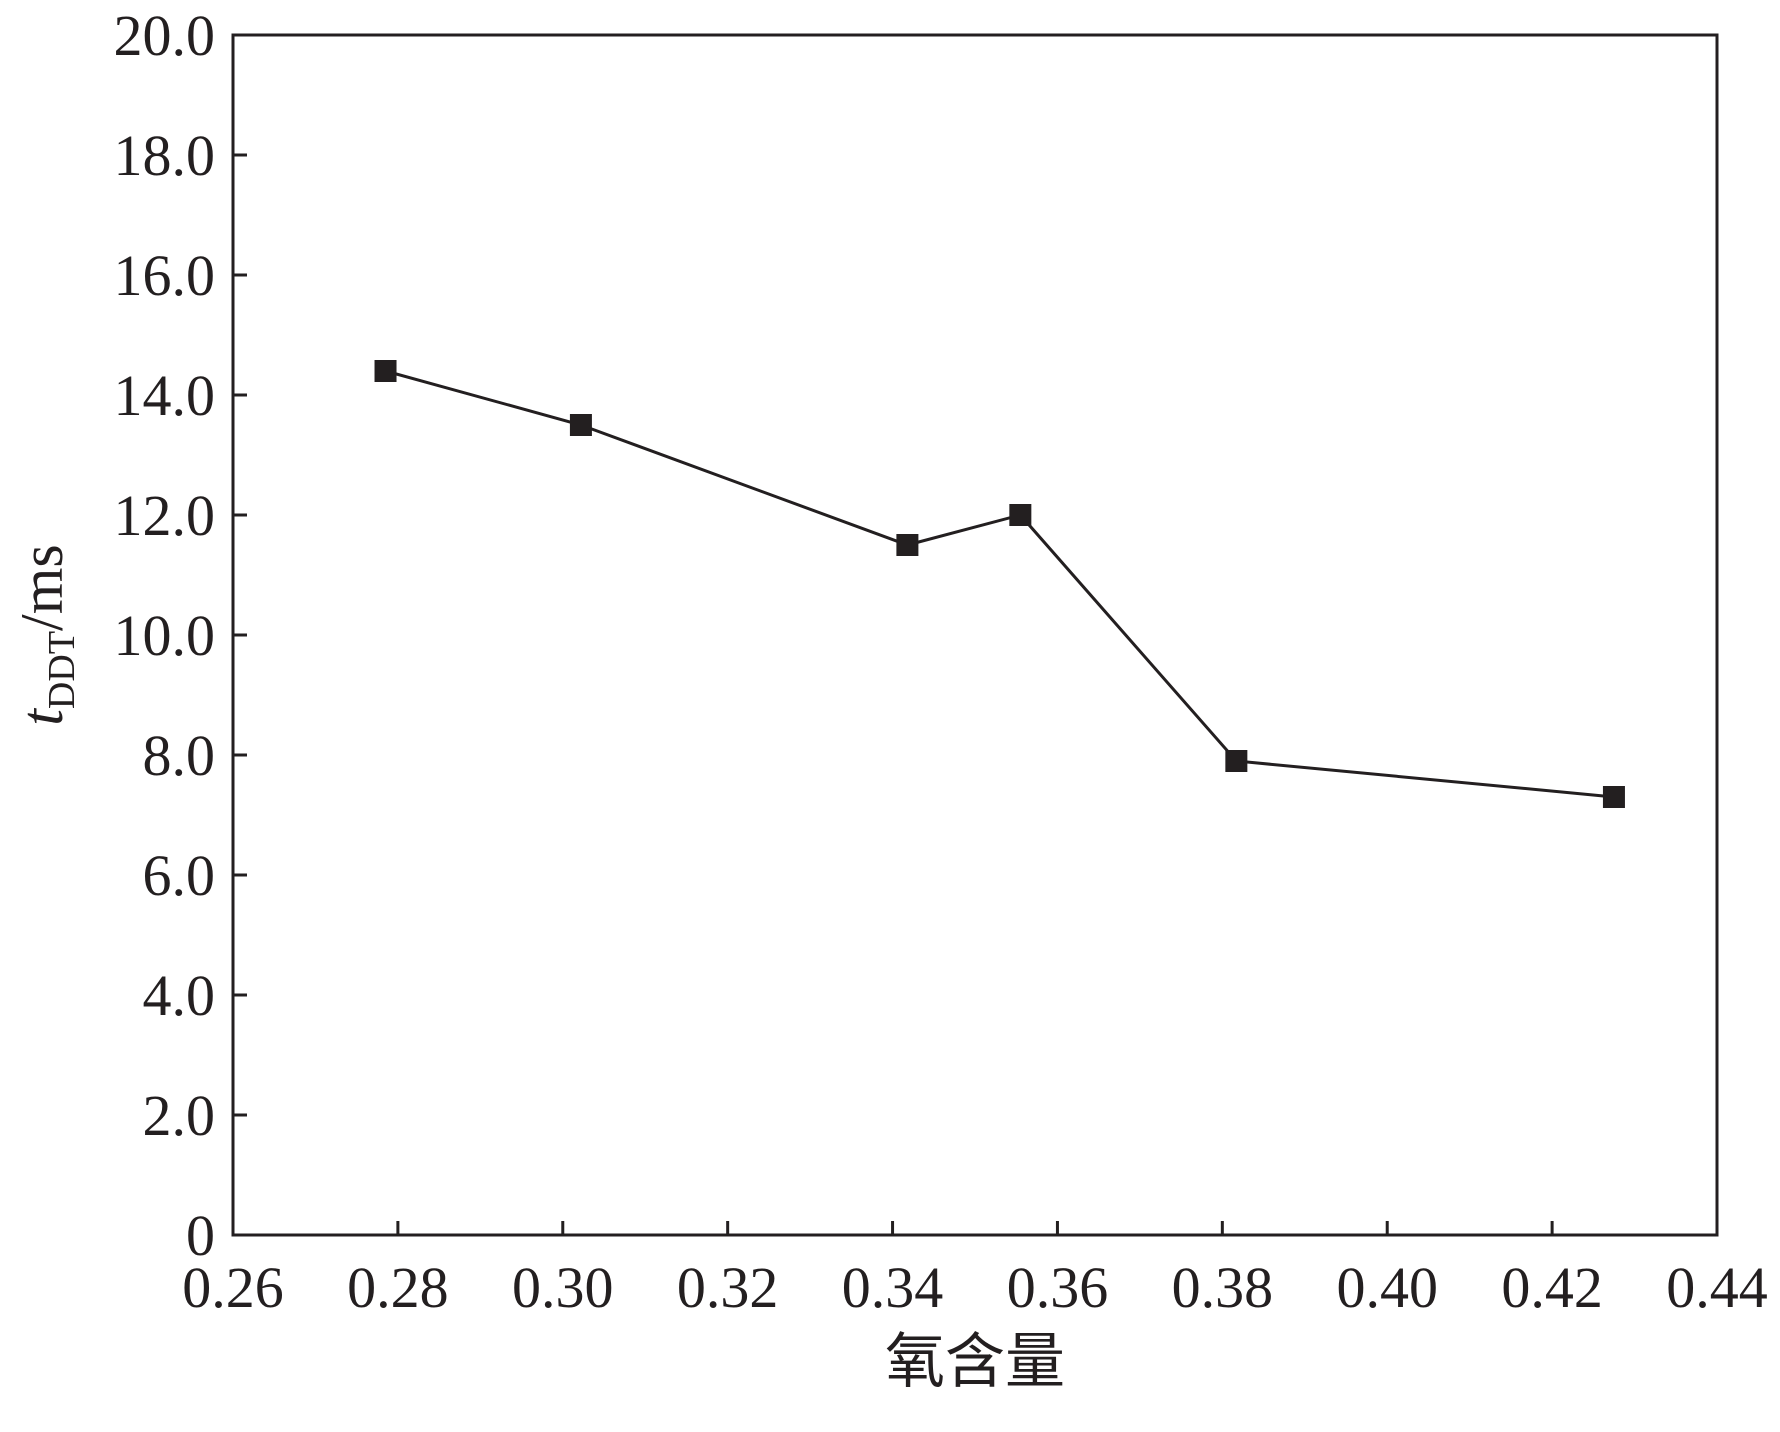  I want to click on x-tick-label: 0.36, so click(1058, 1287).